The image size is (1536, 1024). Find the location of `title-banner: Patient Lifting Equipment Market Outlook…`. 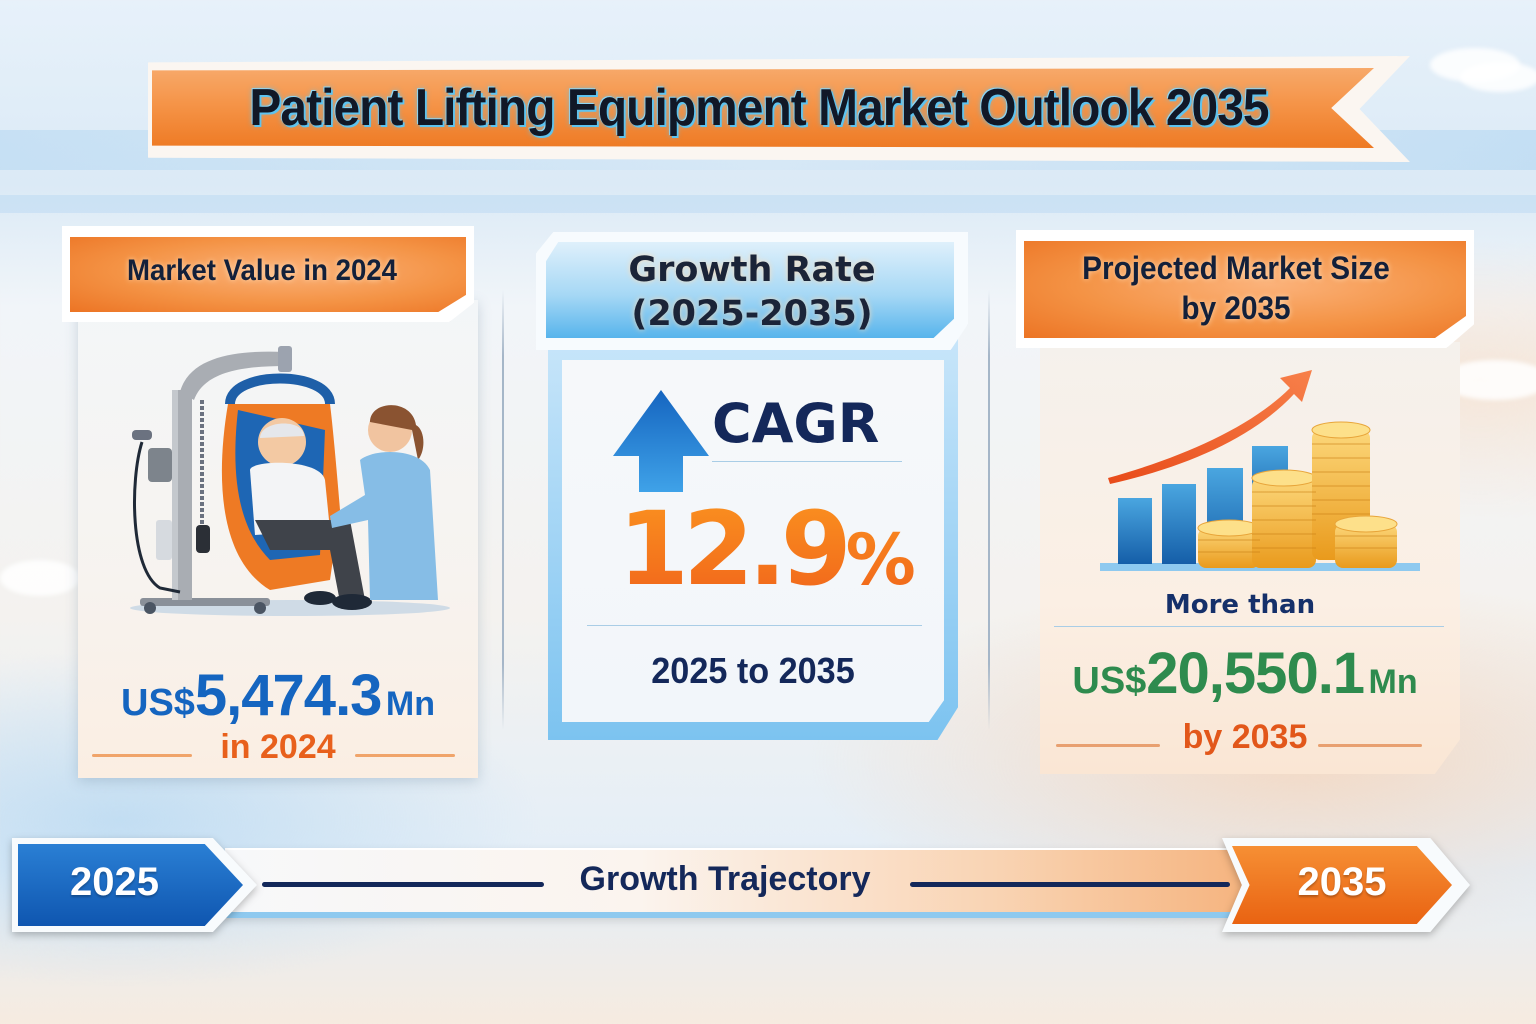

title-banner: Patient Lifting Equipment Market Outlook… is located at coordinates (779, 109).